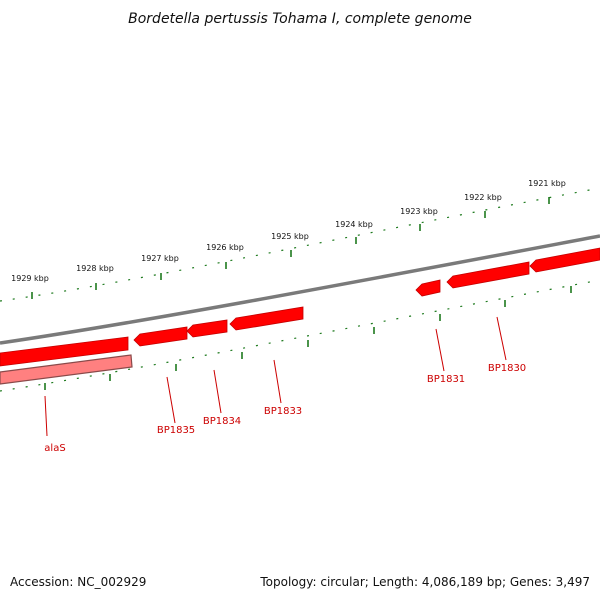 The width and height of the screenshot is (600, 600). Describe the element at coordinates (160, 258) in the screenshot. I see `kbp-label: 1927 kbp` at that location.